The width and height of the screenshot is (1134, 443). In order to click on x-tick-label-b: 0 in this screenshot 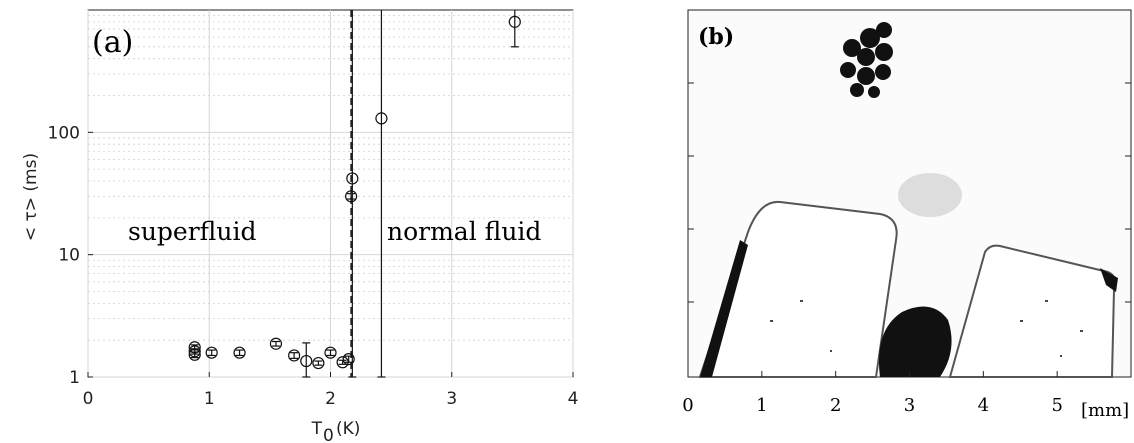, I will do `click(687, 405)`.